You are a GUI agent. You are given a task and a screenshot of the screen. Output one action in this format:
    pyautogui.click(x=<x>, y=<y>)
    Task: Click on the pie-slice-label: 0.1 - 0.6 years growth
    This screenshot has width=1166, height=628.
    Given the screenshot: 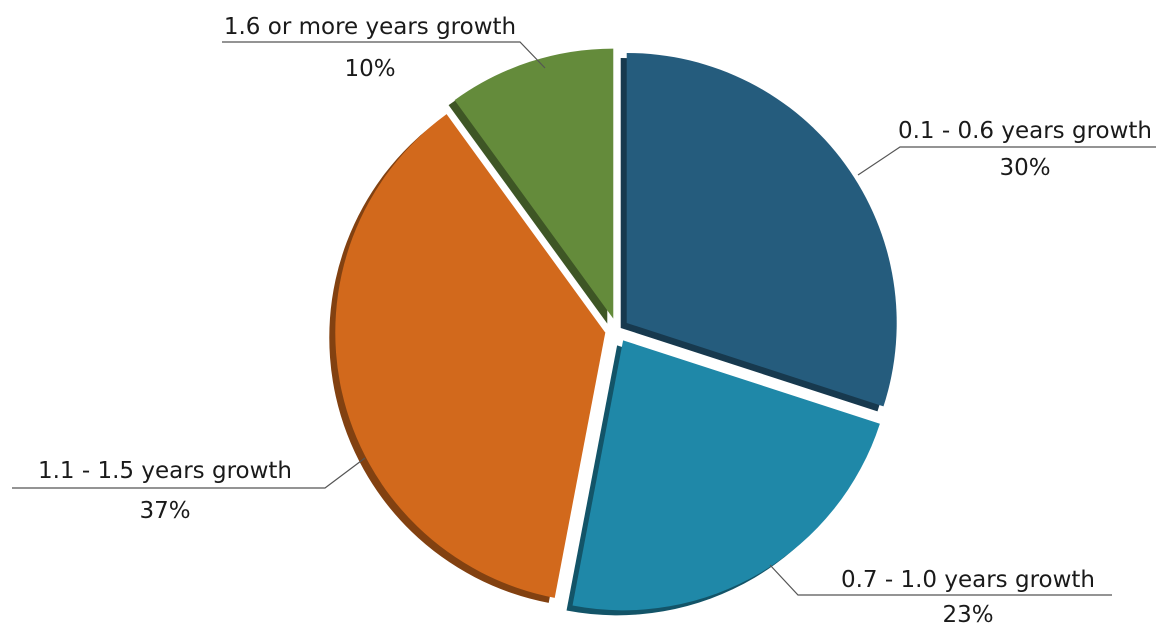 What is the action you would take?
    pyautogui.click(x=1025, y=131)
    